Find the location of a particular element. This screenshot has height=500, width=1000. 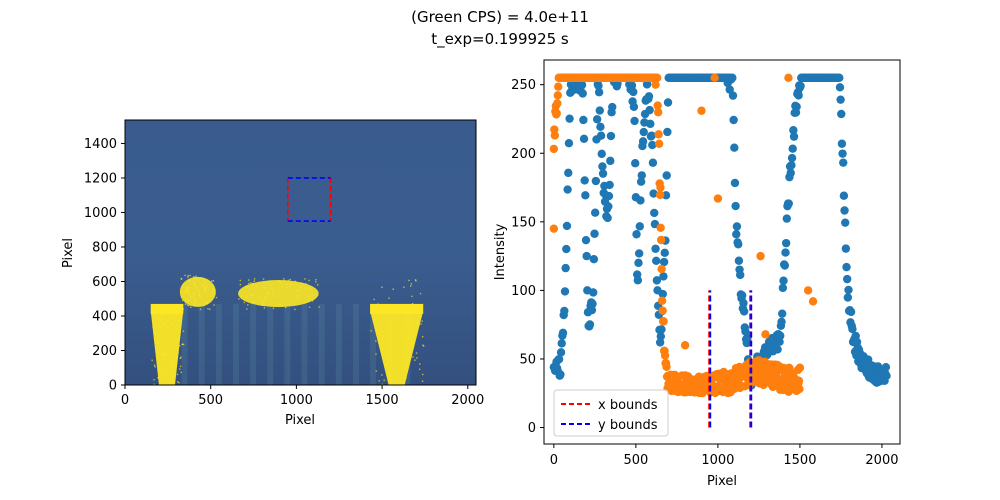

image-x-tick-label: 0 is located at coordinates (125, 400).